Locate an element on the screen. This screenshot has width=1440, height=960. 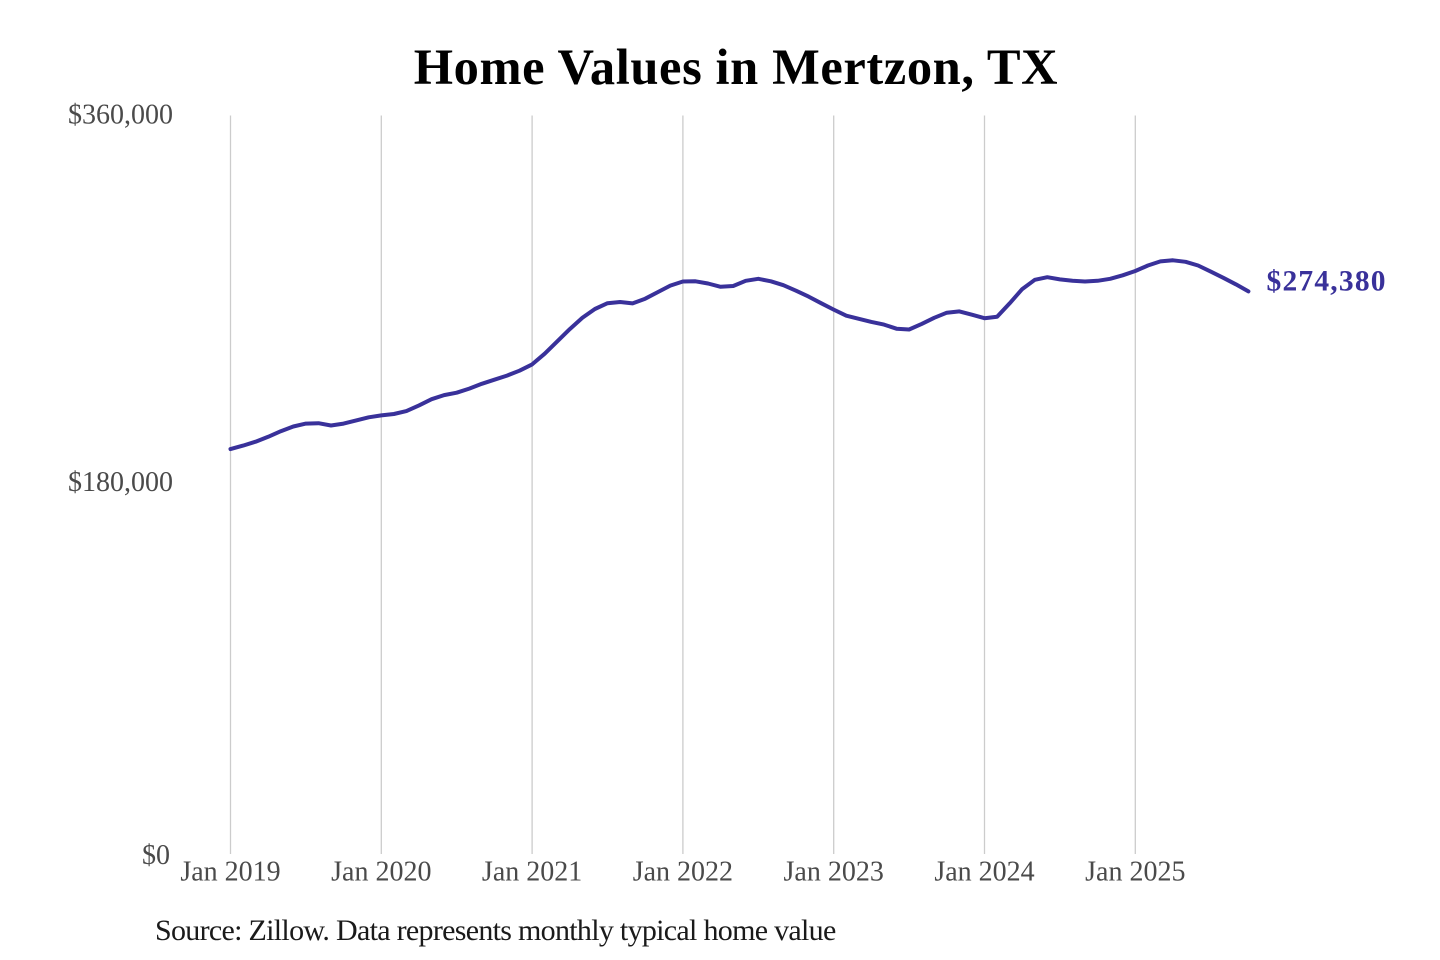
svg-text: $274,380 is located at coordinates (1327, 281).